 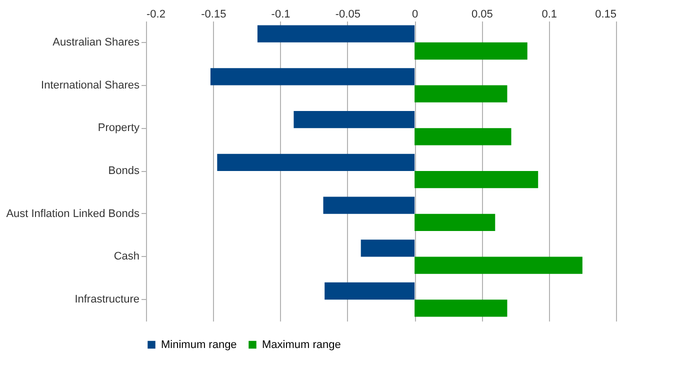 I want to click on x-tick-label: -0.1, so click(x=280, y=14).